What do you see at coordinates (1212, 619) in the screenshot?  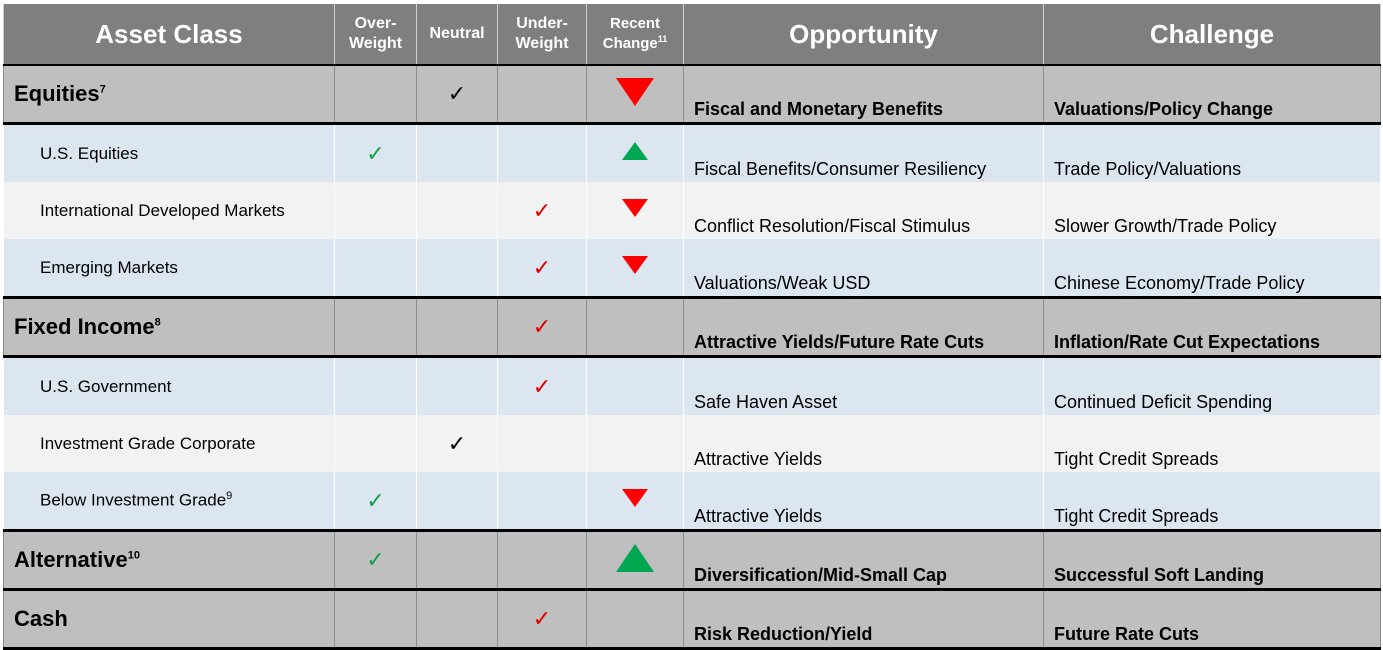 I see `challenge-cell: Future Rate Cuts` at bounding box center [1212, 619].